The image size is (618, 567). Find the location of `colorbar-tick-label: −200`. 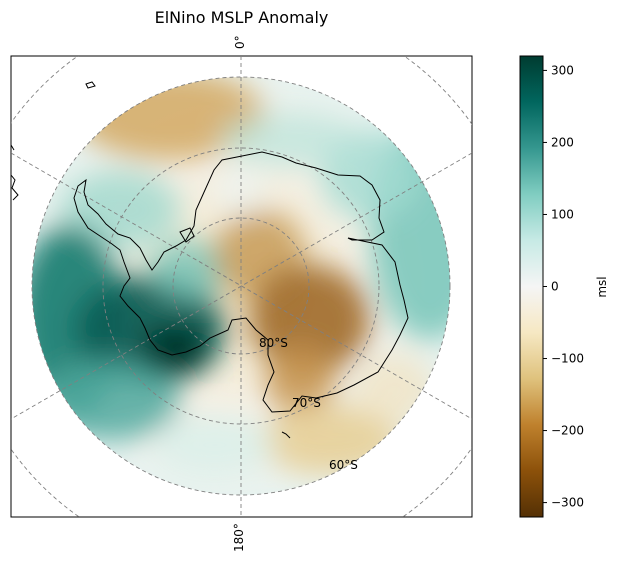

colorbar-tick-label: −200 is located at coordinates (567, 431).